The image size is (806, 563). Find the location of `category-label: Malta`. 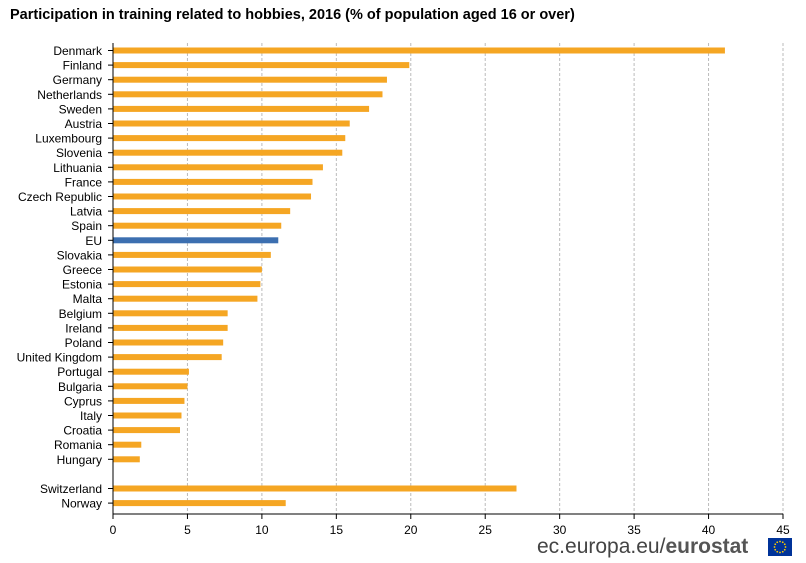

category-label: Malta is located at coordinates (88, 299).